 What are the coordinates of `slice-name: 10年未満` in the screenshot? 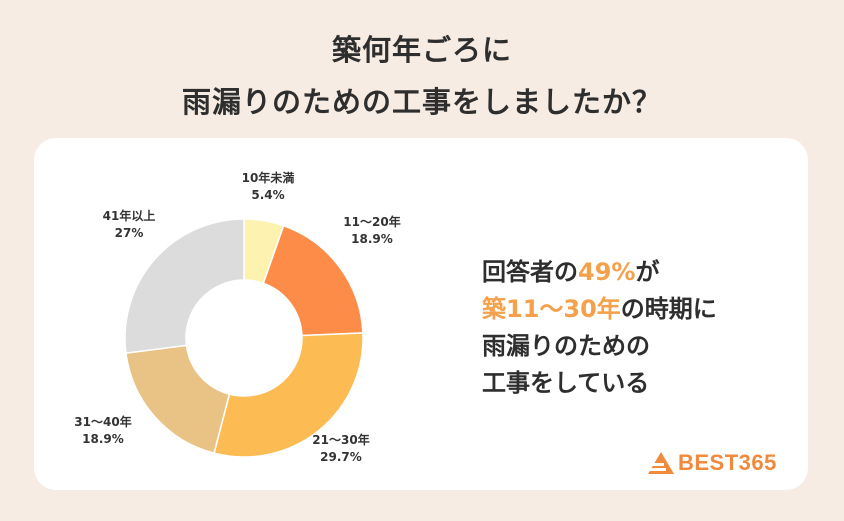 It's located at (268, 178).